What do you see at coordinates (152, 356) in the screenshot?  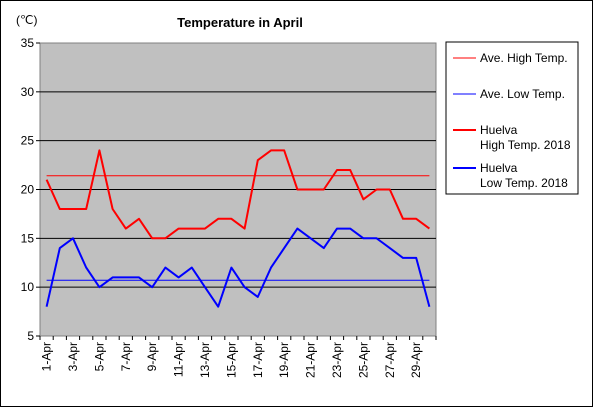 I see `x-tick-label: 9-Apr` at bounding box center [152, 356].